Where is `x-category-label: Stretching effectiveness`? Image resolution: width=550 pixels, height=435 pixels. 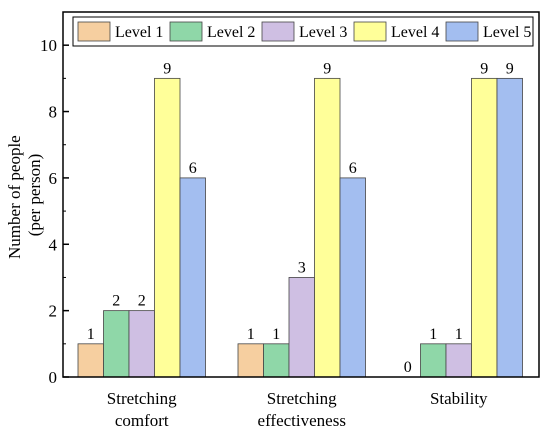
x-category-label: Stretching effectiveness is located at coordinates (302, 409).